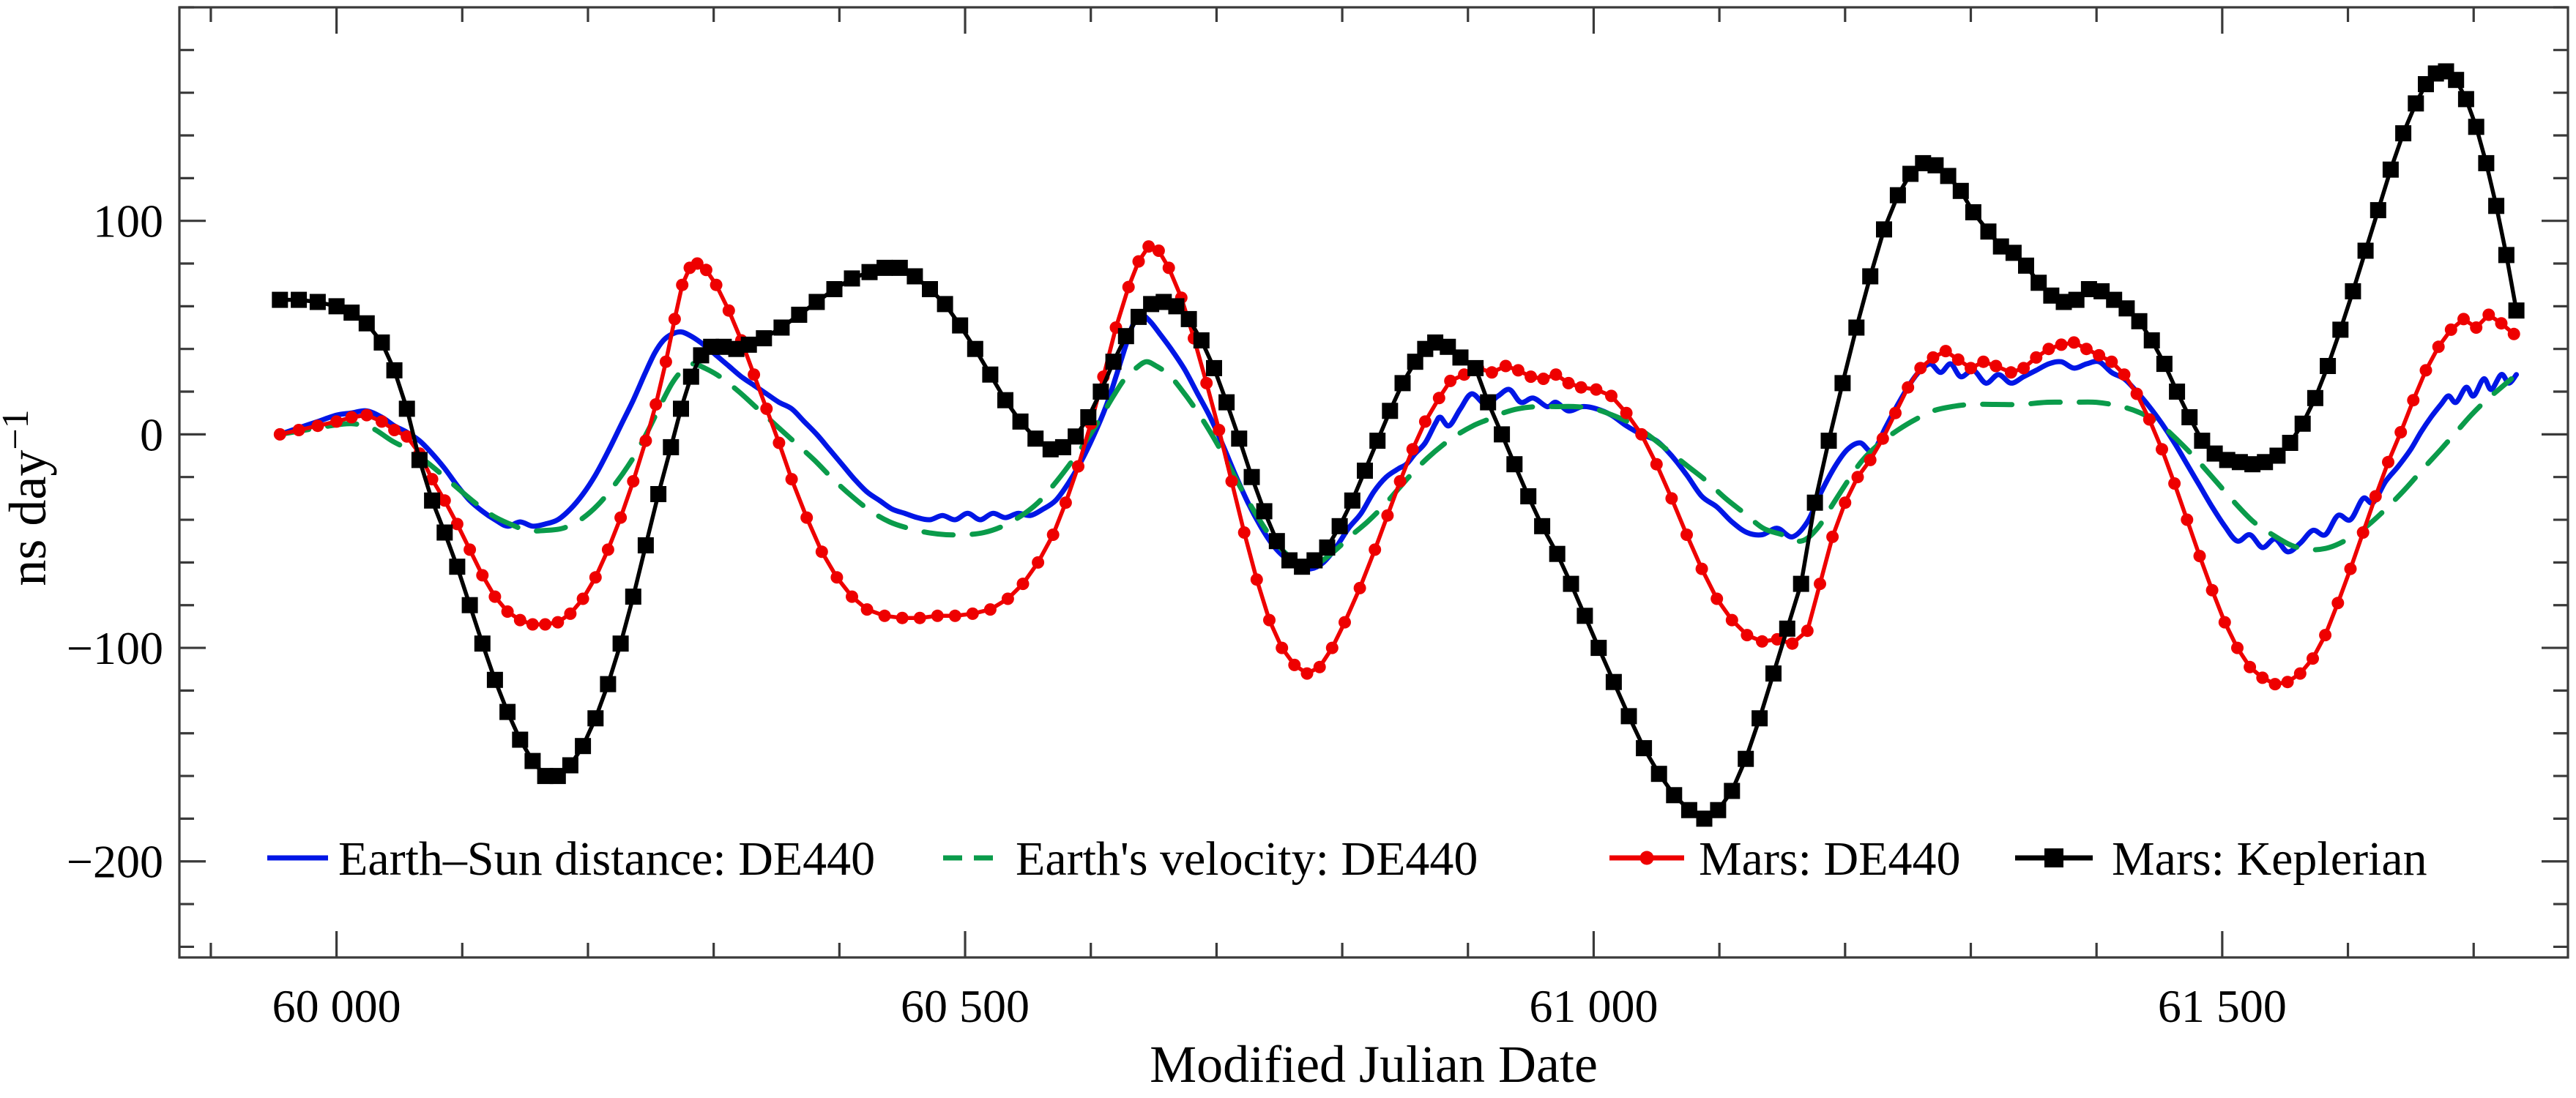 The image size is (2576, 1098). Describe the element at coordinates (128, 221) in the screenshot. I see `y-tick-label: 100` at that location.